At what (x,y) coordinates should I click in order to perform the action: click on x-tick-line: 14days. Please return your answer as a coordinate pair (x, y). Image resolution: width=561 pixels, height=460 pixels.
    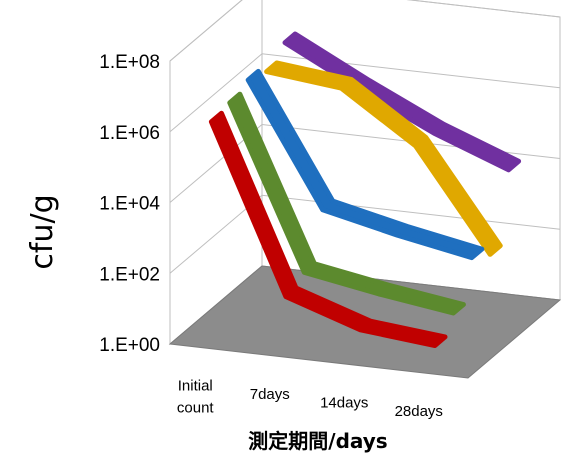
    Looking at the image, I should click on (344, 402).